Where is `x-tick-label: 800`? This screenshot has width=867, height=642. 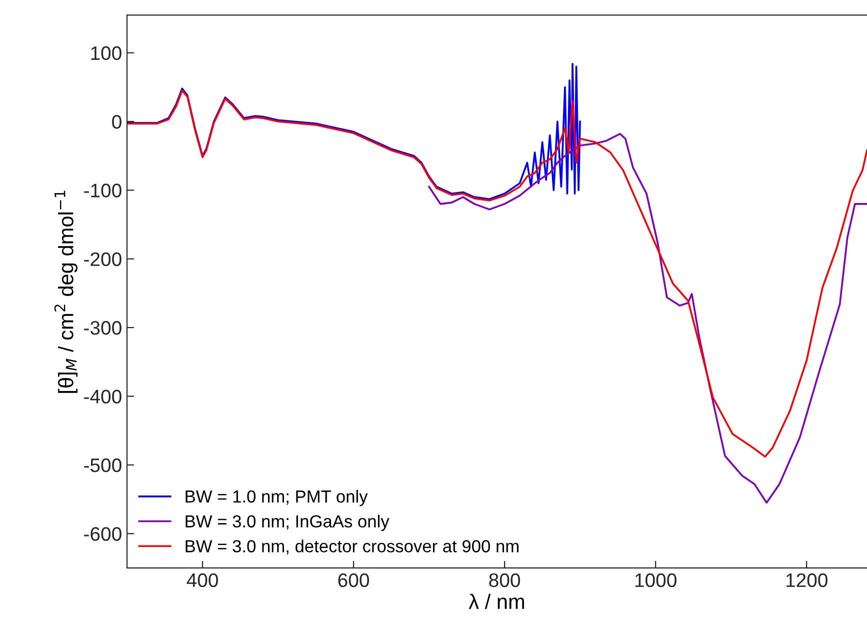
x-tick-label: 800 is located at coordinates (504, 580).